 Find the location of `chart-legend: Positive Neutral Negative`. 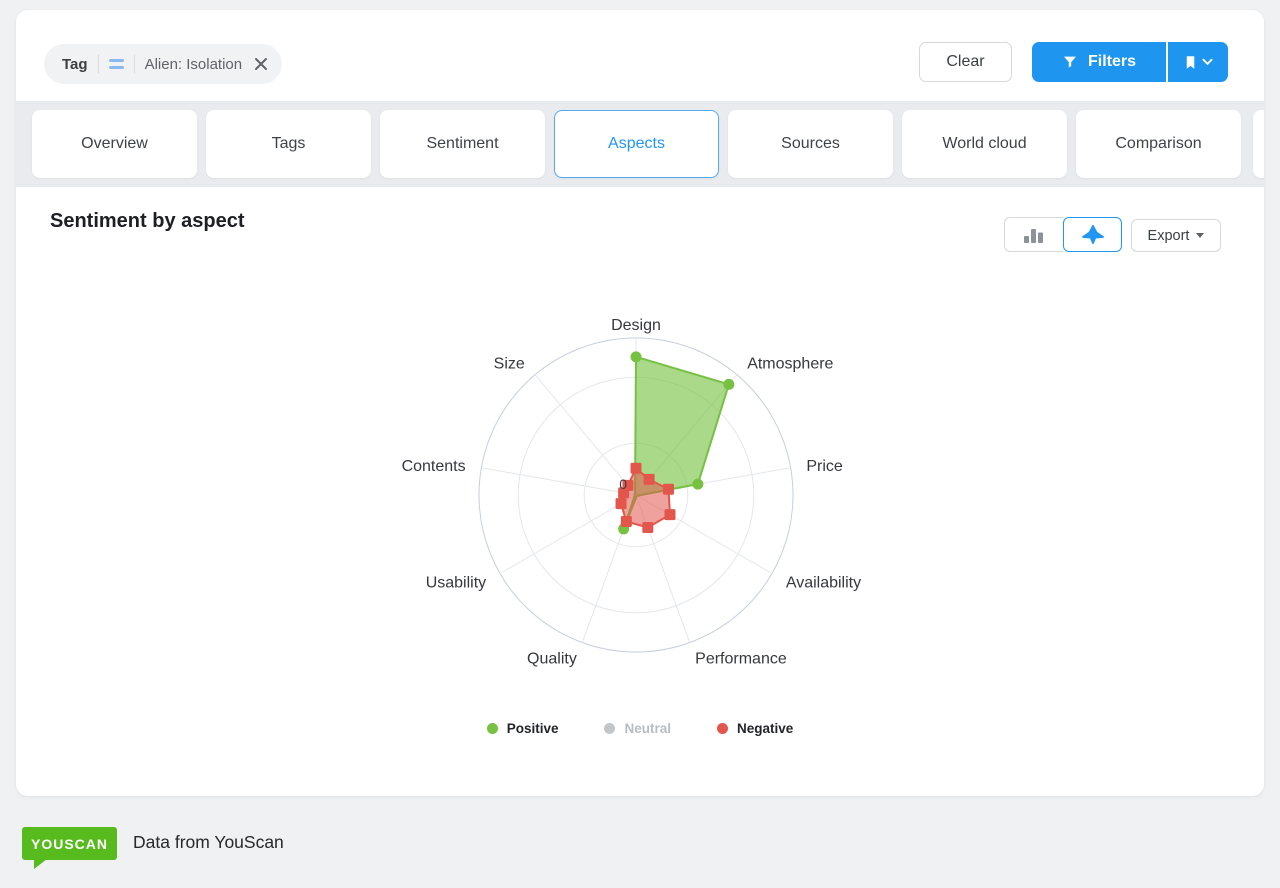

chart-legend: Positive Neutral Negative is located at coordinates (640, 728).